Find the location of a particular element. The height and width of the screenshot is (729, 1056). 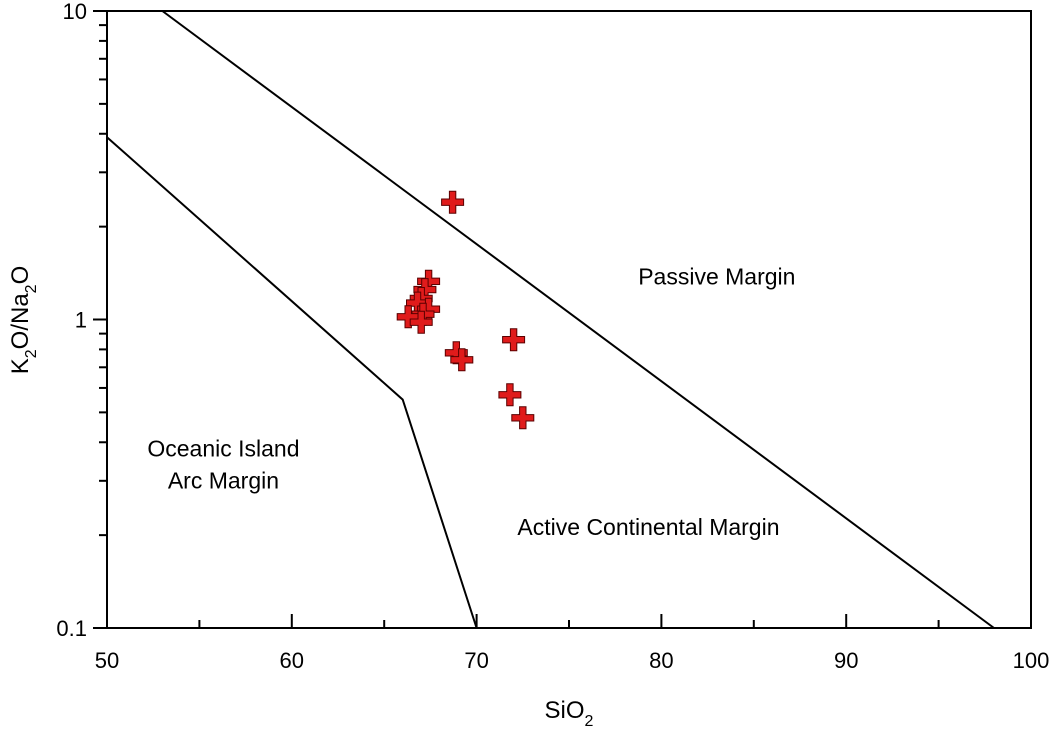

y-axis: 0.1 1 10 is located at coordinates (81, 320).